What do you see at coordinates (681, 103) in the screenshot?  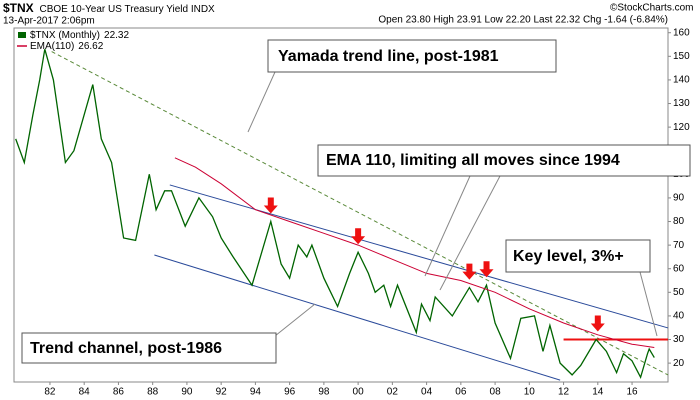 I see `y-tick-label: 130` at bounding box center [681, 103].